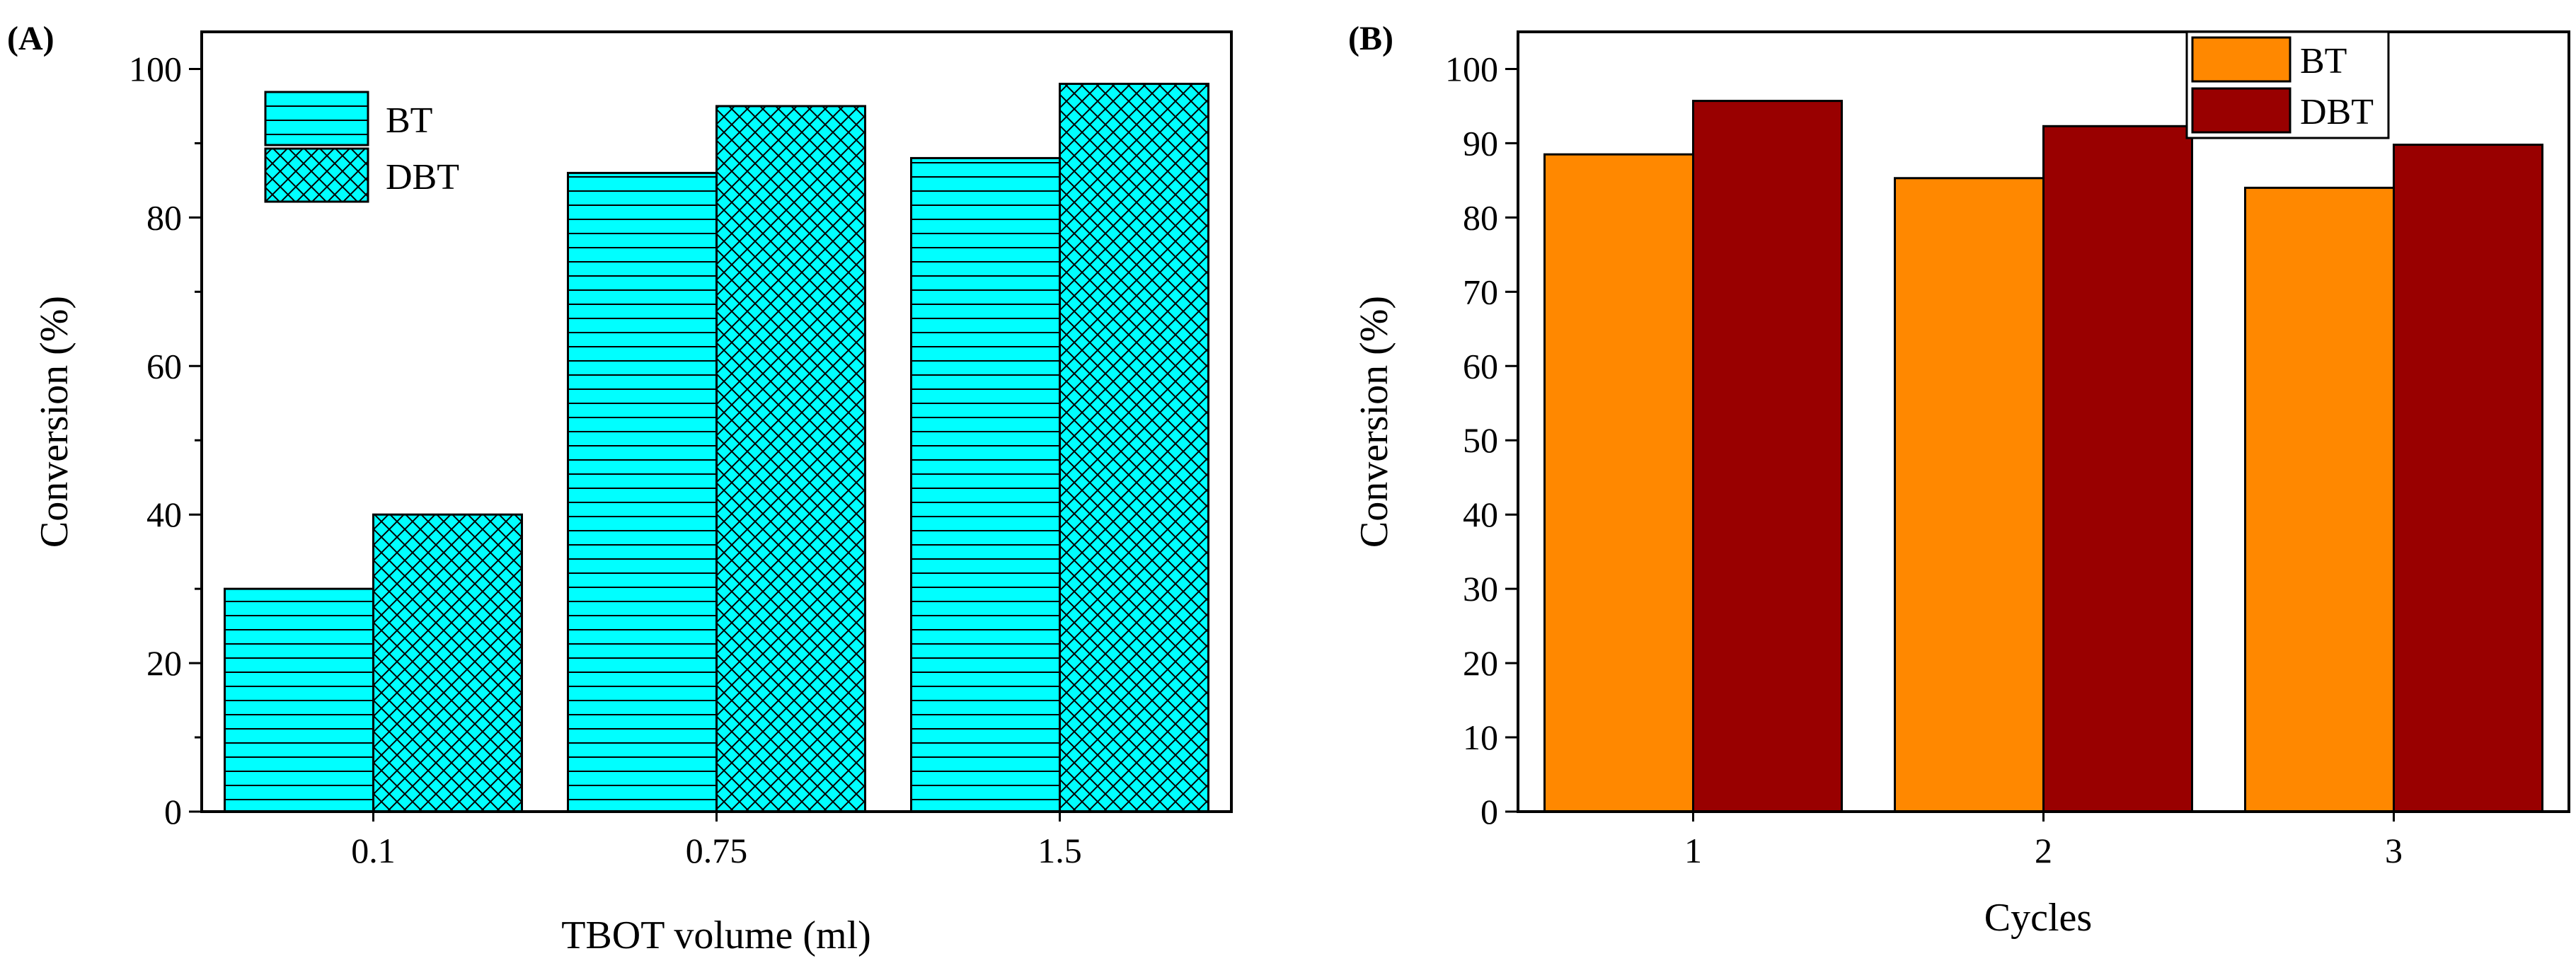 Image resolution: width=2576 pixels, height=968 pixels. I want to click on y-ticks: 0 10 20 30 40 50 60 70 80 90 100, so click(1482, 440).